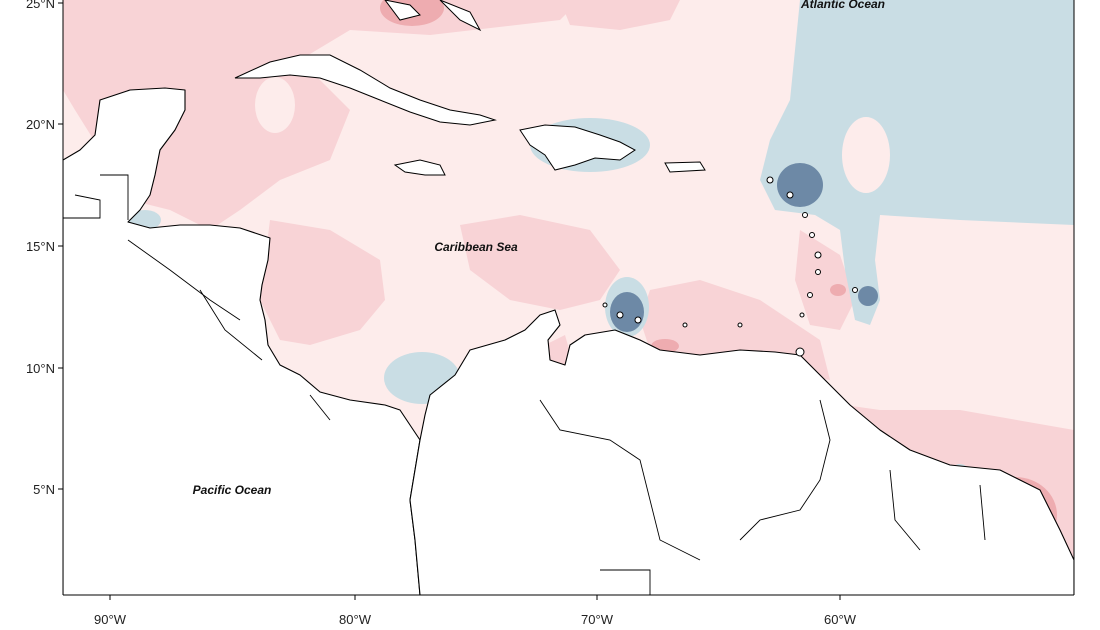  I want to click on y-axis: 25°N 20°N 15°N 10°N 5°N, so click(44, 248).